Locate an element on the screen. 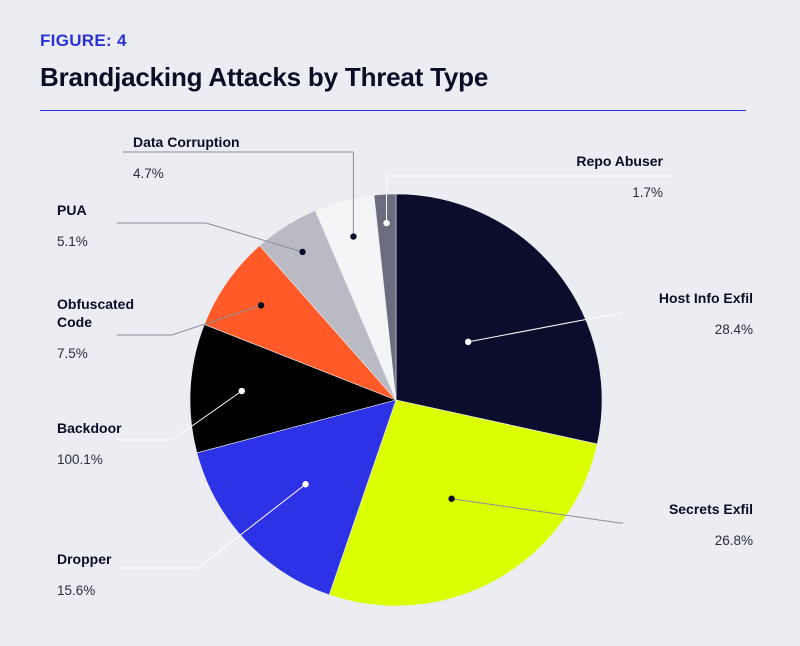 The image size is (800, 646). title-divider is located at coordinates (393, 110).